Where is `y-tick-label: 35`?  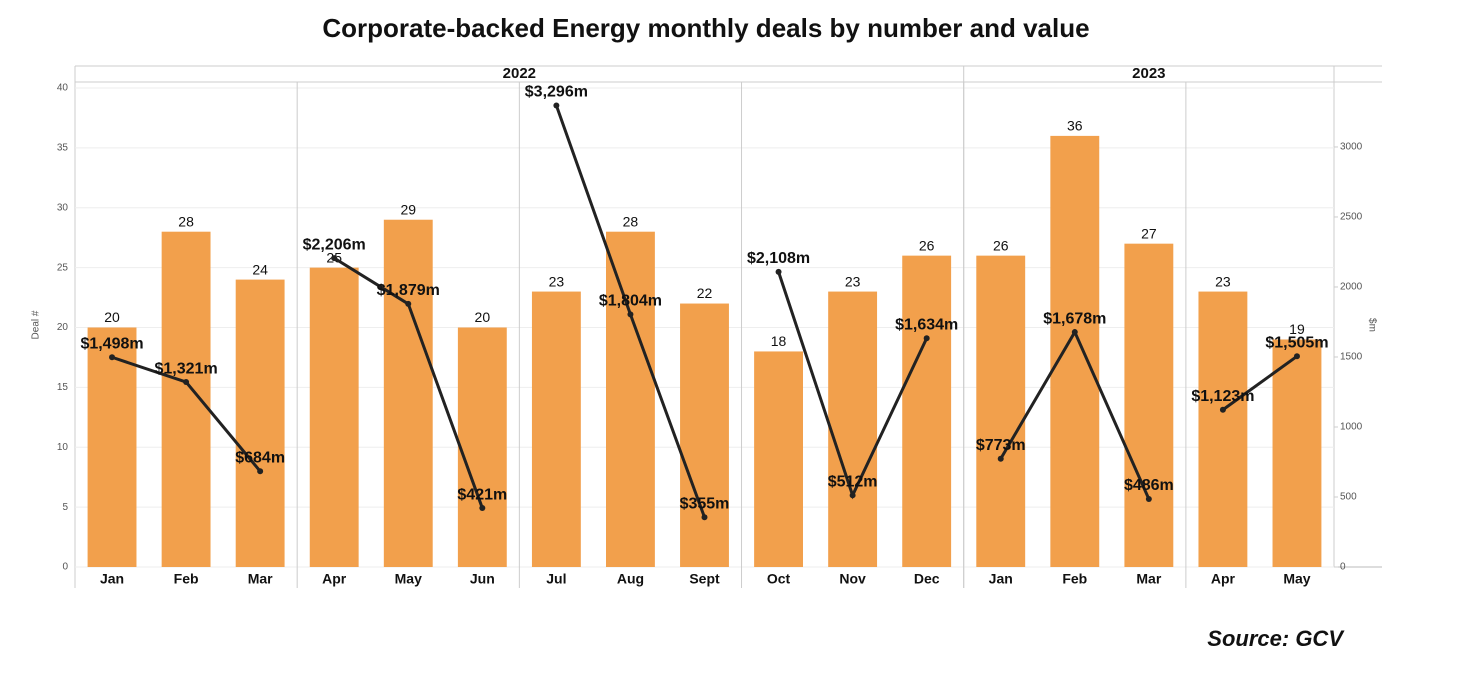
y-tick-label: 35 is located at coordinates (63, 148).